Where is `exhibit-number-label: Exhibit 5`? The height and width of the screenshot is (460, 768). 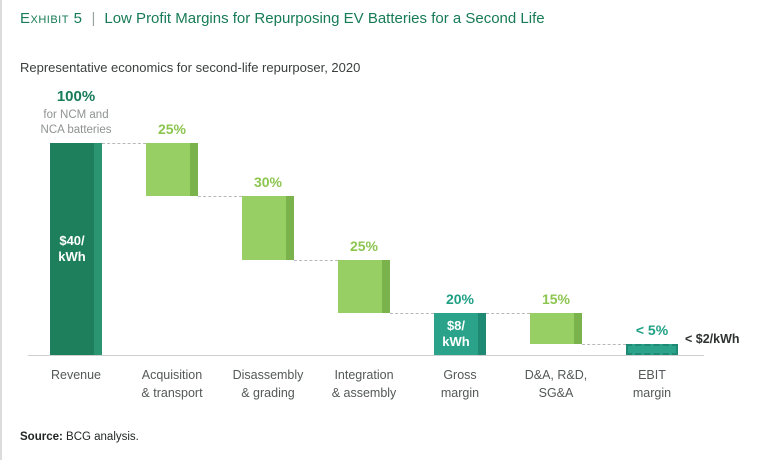 exhibit-number-label: Exhibit 5 is located at coordinates (51, 18).